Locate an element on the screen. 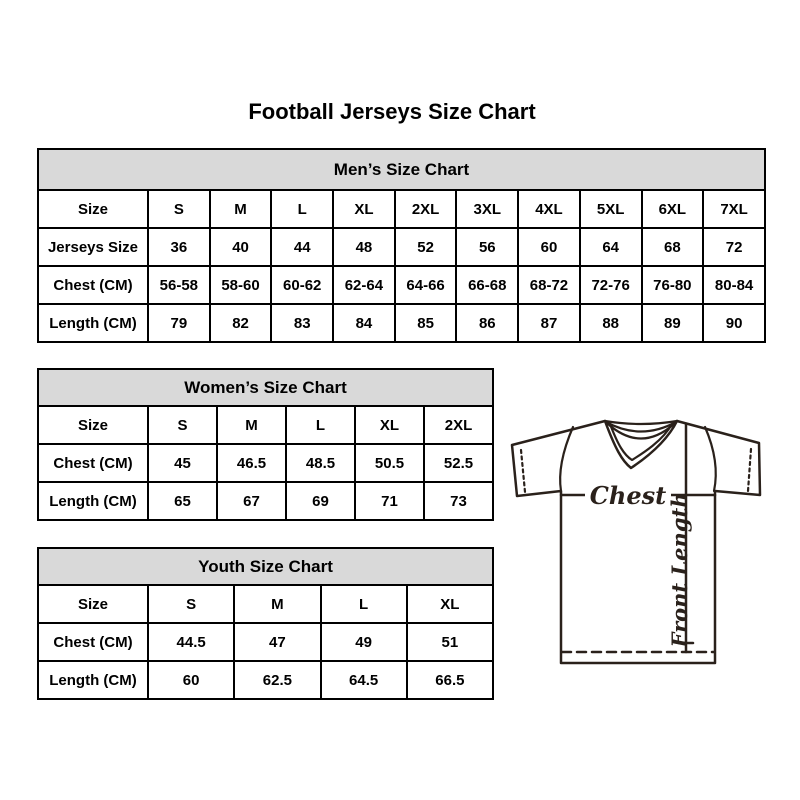 The image size is (800, 800). cell: 48 is located at coordinates (364, 247).